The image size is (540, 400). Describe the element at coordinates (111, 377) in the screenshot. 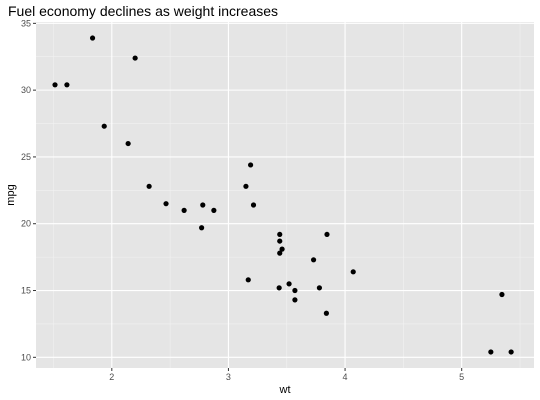

I see `x-tick-label-0: 2` at that location.